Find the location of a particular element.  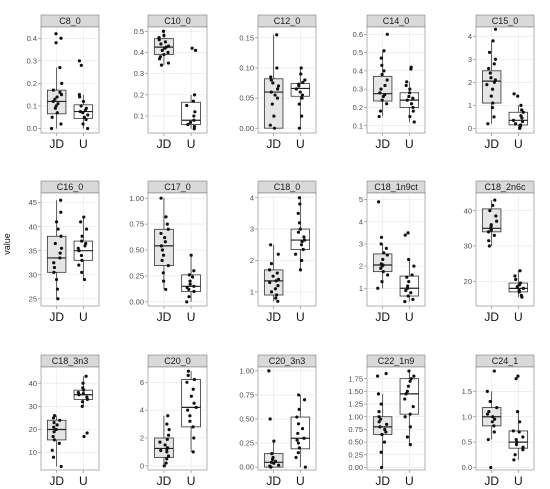

box-jd is located at coordinates (382, 263).